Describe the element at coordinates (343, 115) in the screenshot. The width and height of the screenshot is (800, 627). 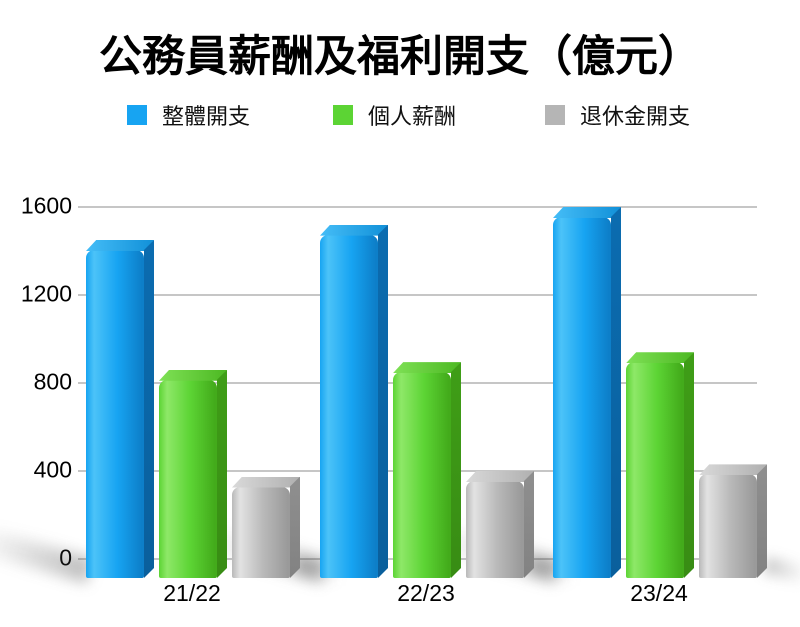
I see `legend-swatch-personal-emoluments` at that location.